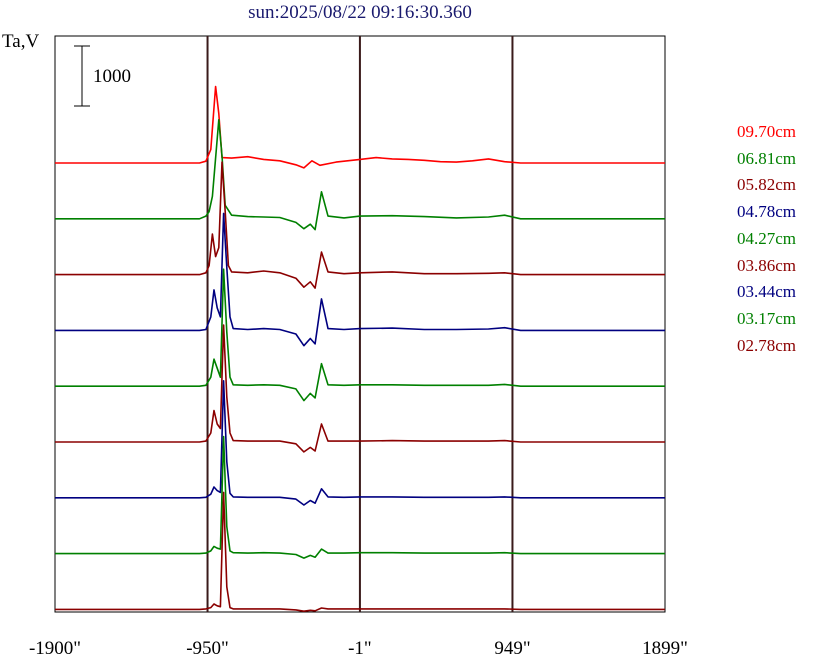 The height and width of the screenshot is (662, 813). Describe the element at coordinates (767, 345) in the screenshot. I see `legend-entry: 02.78cm` at that location.